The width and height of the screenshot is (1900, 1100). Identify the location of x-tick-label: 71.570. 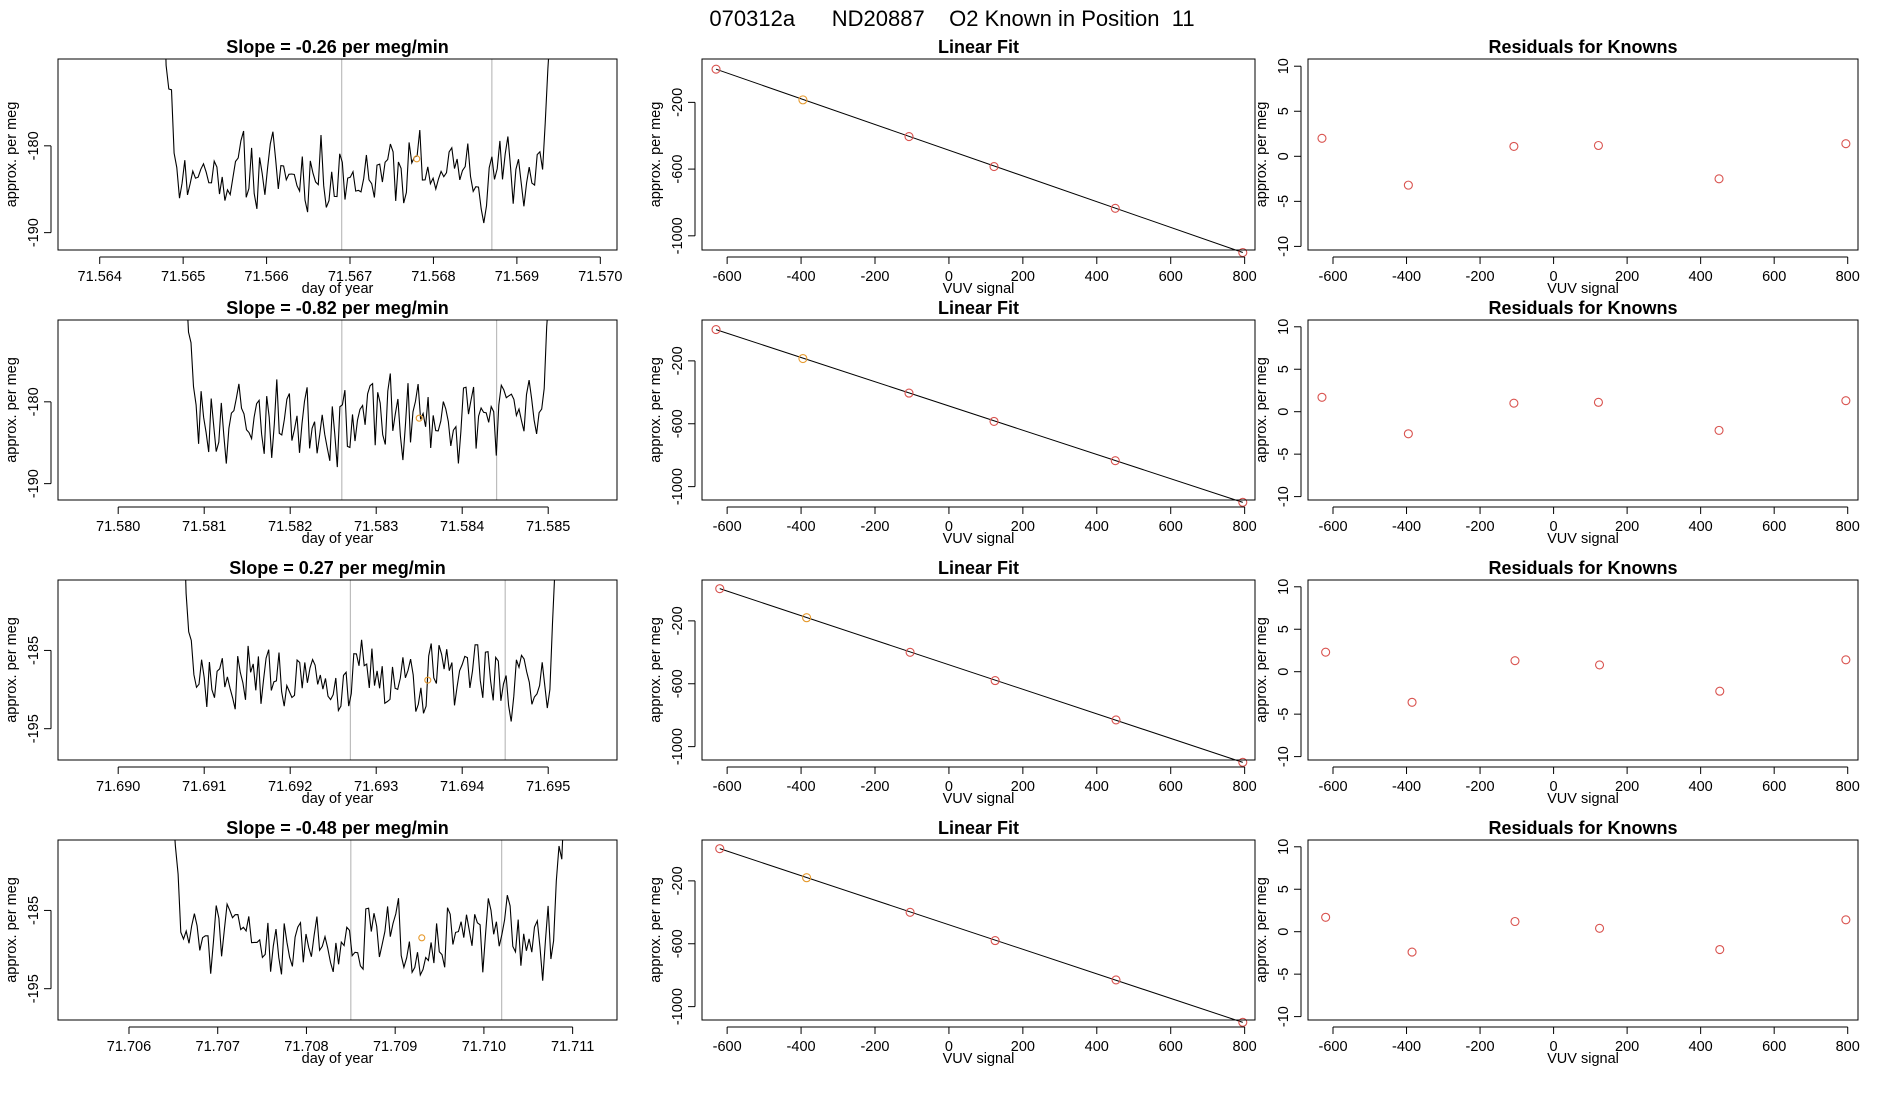
(600, 277).